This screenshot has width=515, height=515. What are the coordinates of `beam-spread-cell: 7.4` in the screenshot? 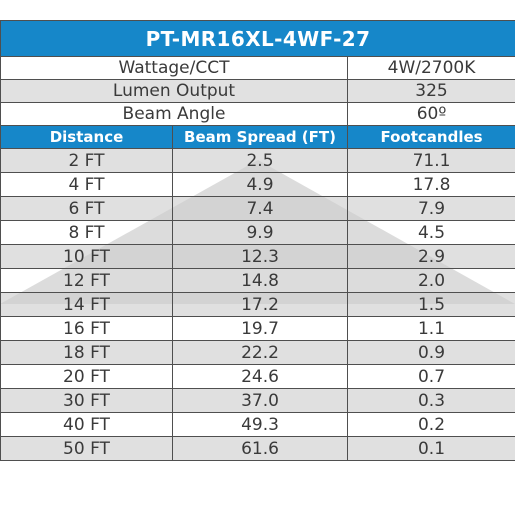 It's located at (260, 208).